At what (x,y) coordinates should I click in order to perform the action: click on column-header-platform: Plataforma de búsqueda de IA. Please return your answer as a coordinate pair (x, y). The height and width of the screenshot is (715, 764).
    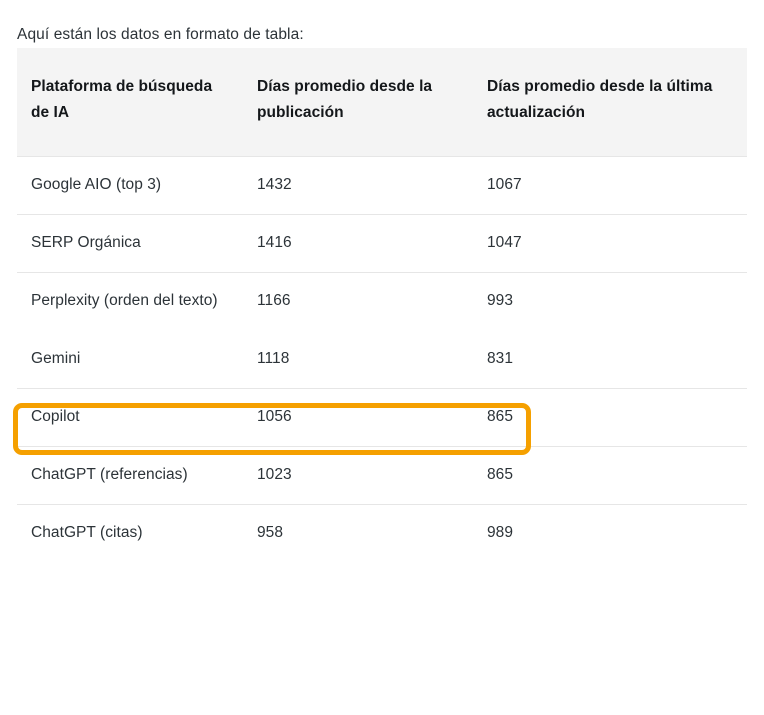
    Looking at the image, I should click on (122, 99).